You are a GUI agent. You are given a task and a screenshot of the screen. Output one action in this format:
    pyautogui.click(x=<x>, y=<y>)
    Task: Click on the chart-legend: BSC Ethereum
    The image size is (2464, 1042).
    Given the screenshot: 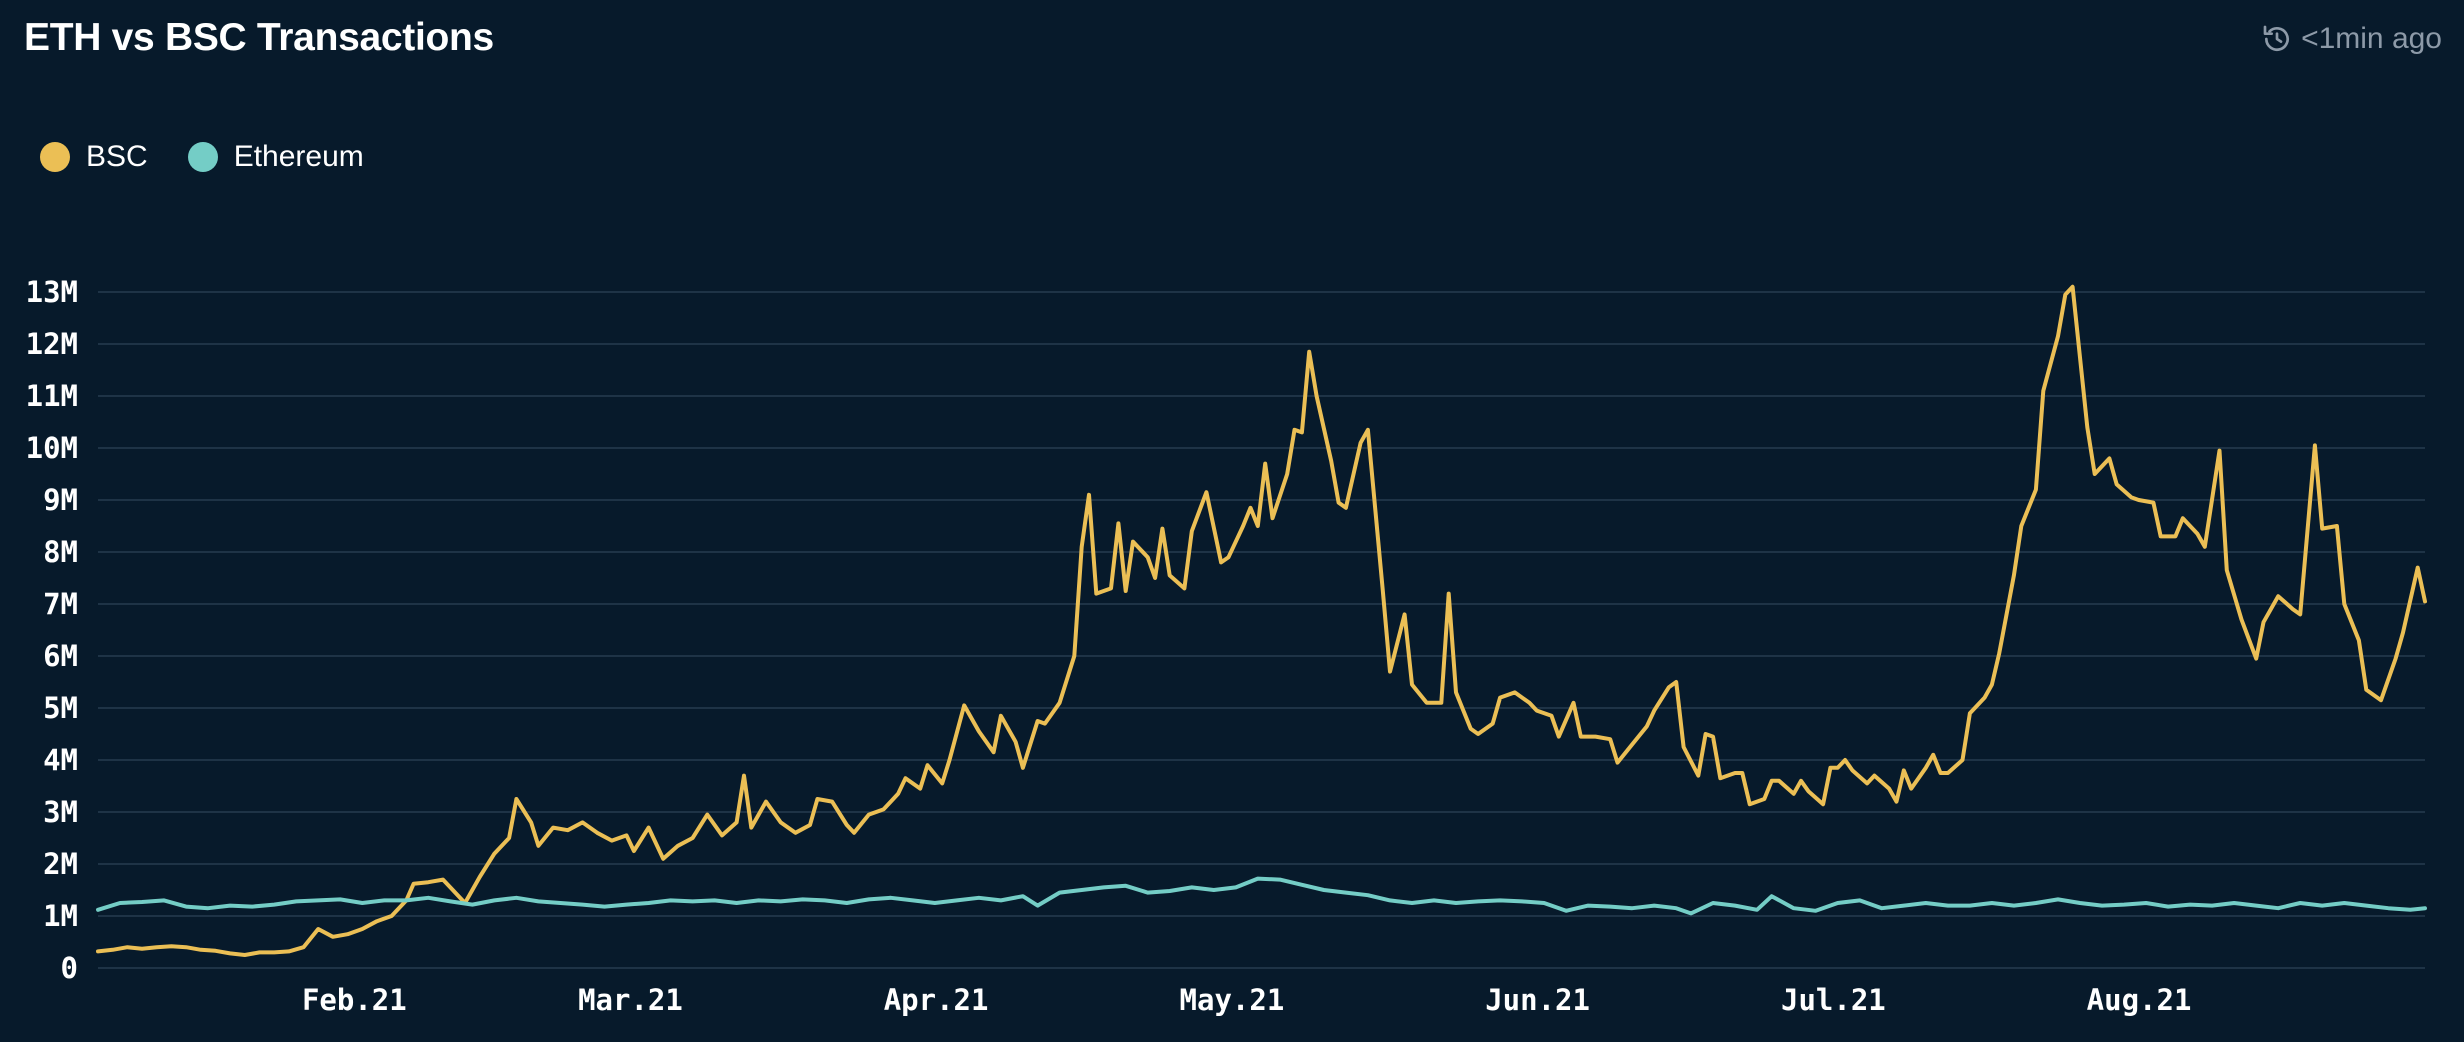 What is the action you would take?
    pyautogui.click(x=202, y=157)
    